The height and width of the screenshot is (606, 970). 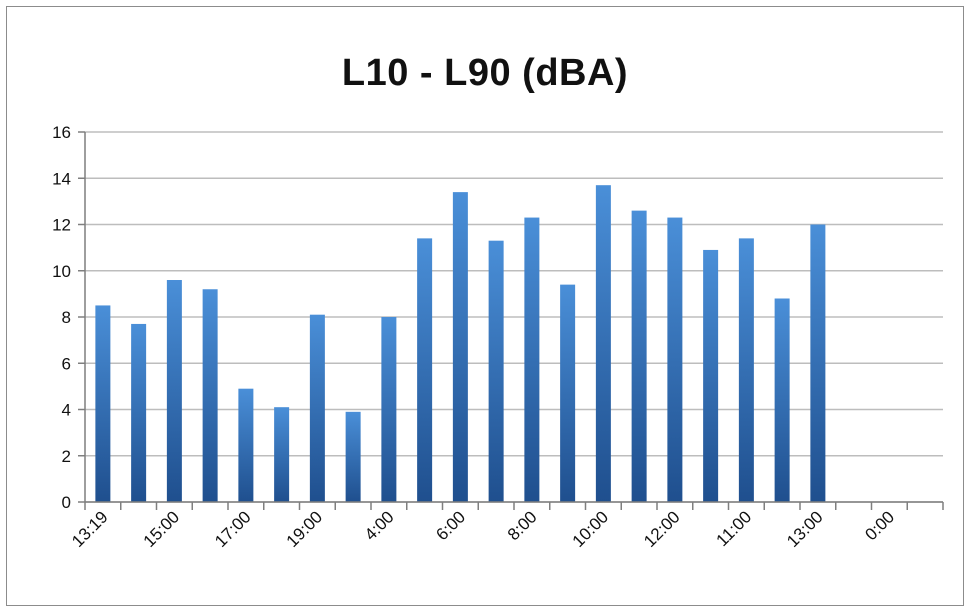 I want to click on x-tick-label: 13:19, so click(x=90, y=529).